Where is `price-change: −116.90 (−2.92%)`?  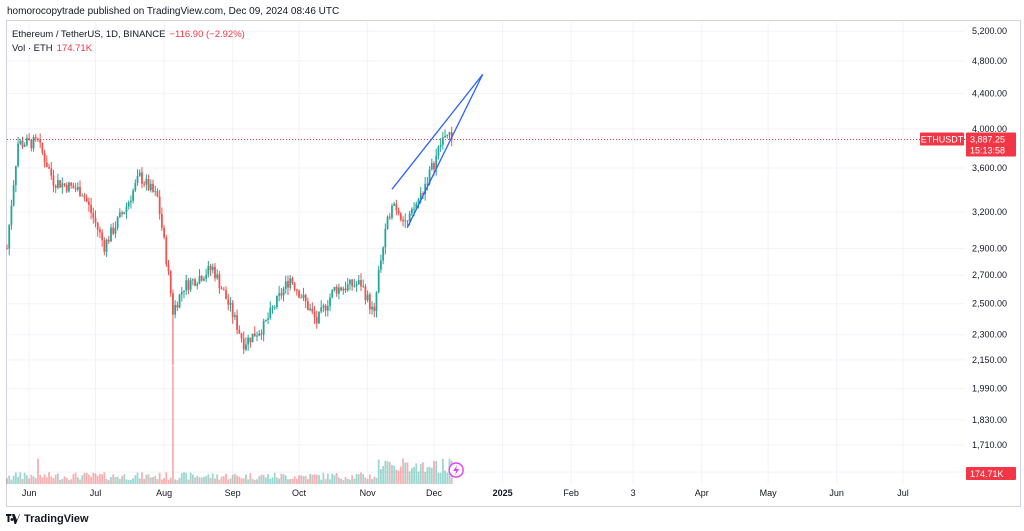 price-change: −116.90 (−2.92%) is located at coordinates (207, 34).